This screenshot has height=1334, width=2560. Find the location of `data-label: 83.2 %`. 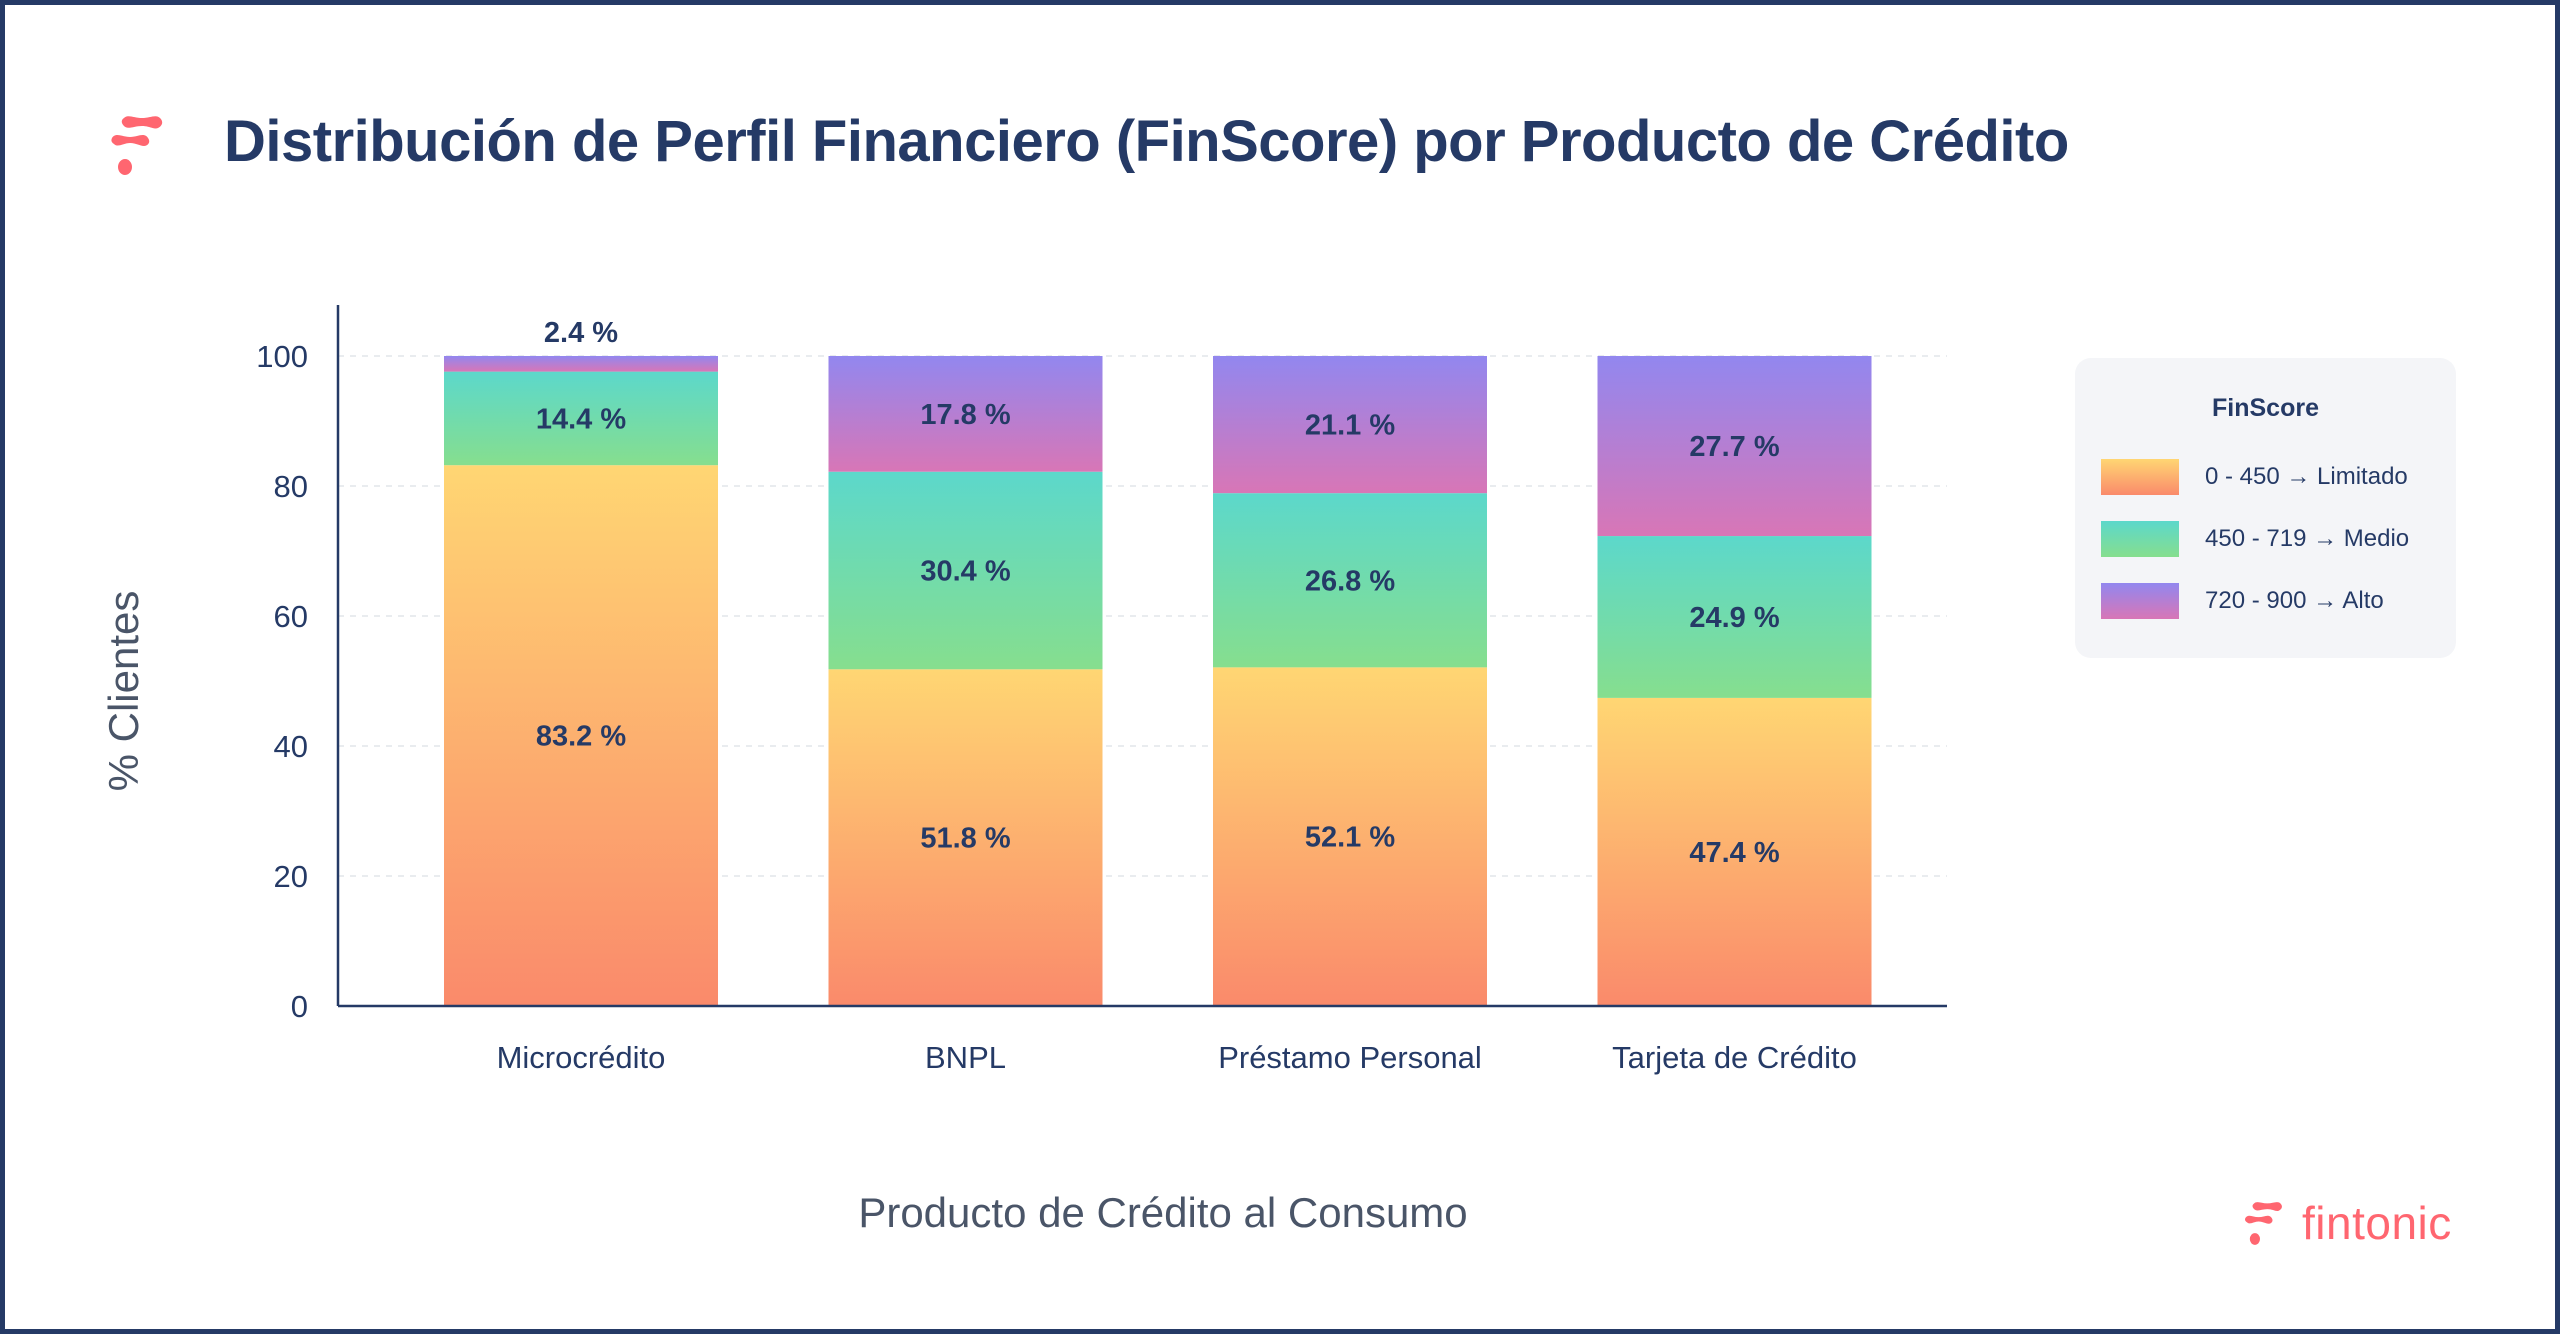

data-label: 83.2 % is located at coordinates (581, 737).